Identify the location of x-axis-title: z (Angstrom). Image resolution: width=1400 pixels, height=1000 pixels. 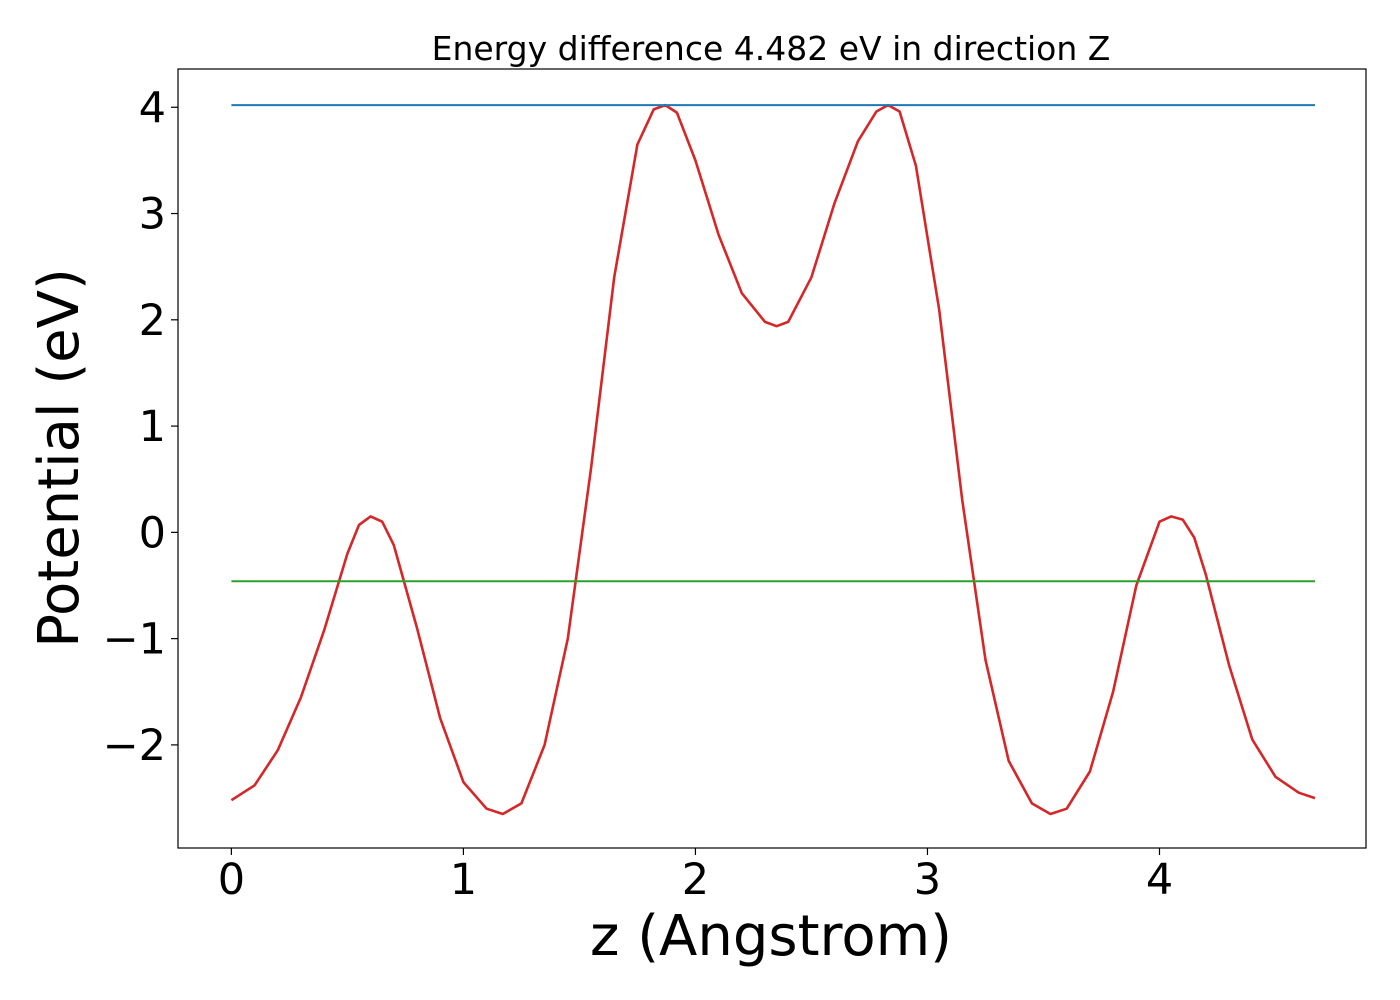
(771, 936).